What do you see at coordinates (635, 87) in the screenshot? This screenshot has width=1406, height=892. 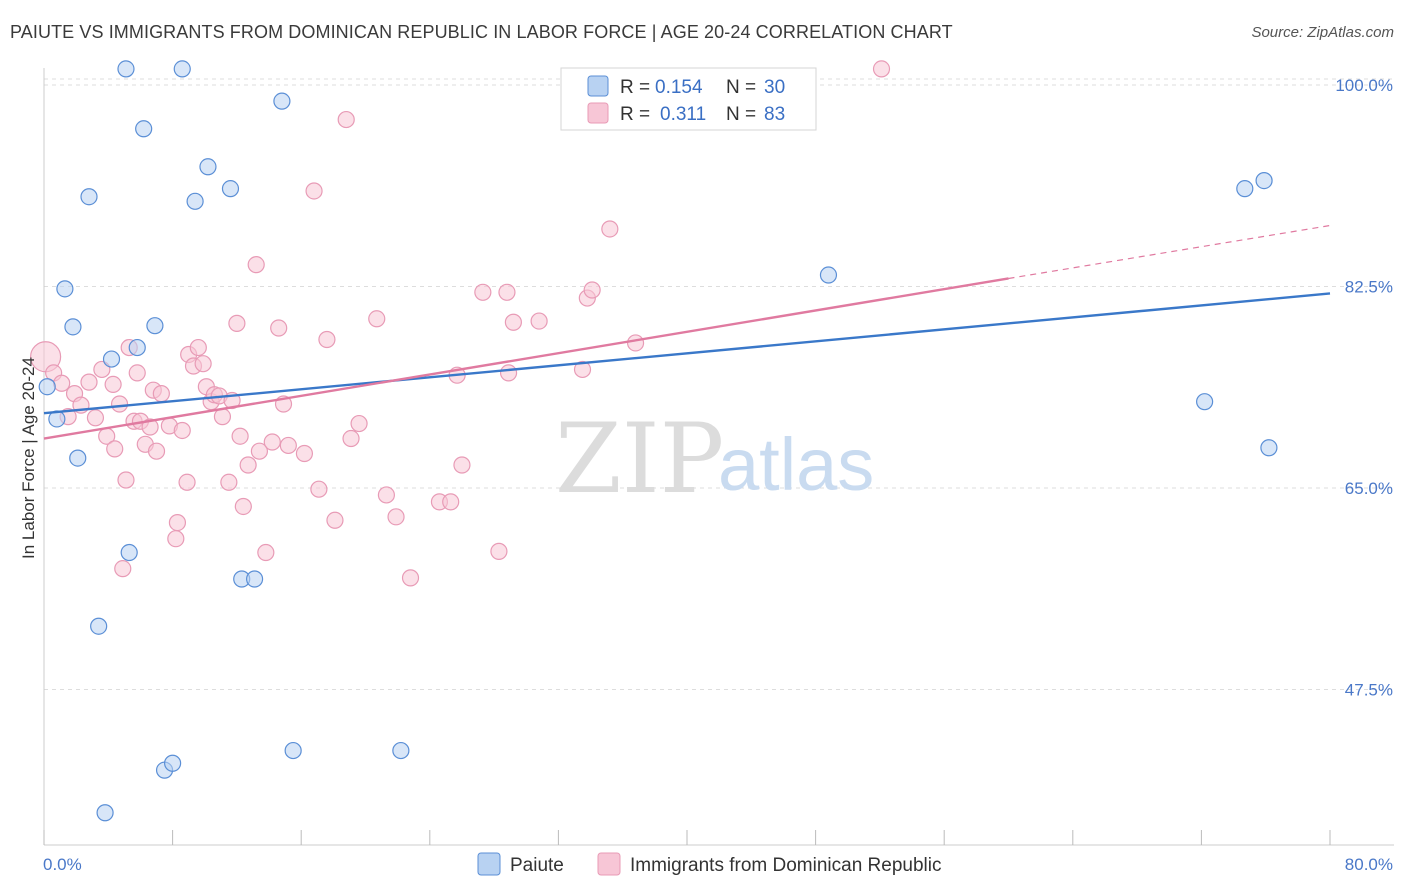 I see `legend-r-label-paiute: R =` at bounding box center [635, 87].